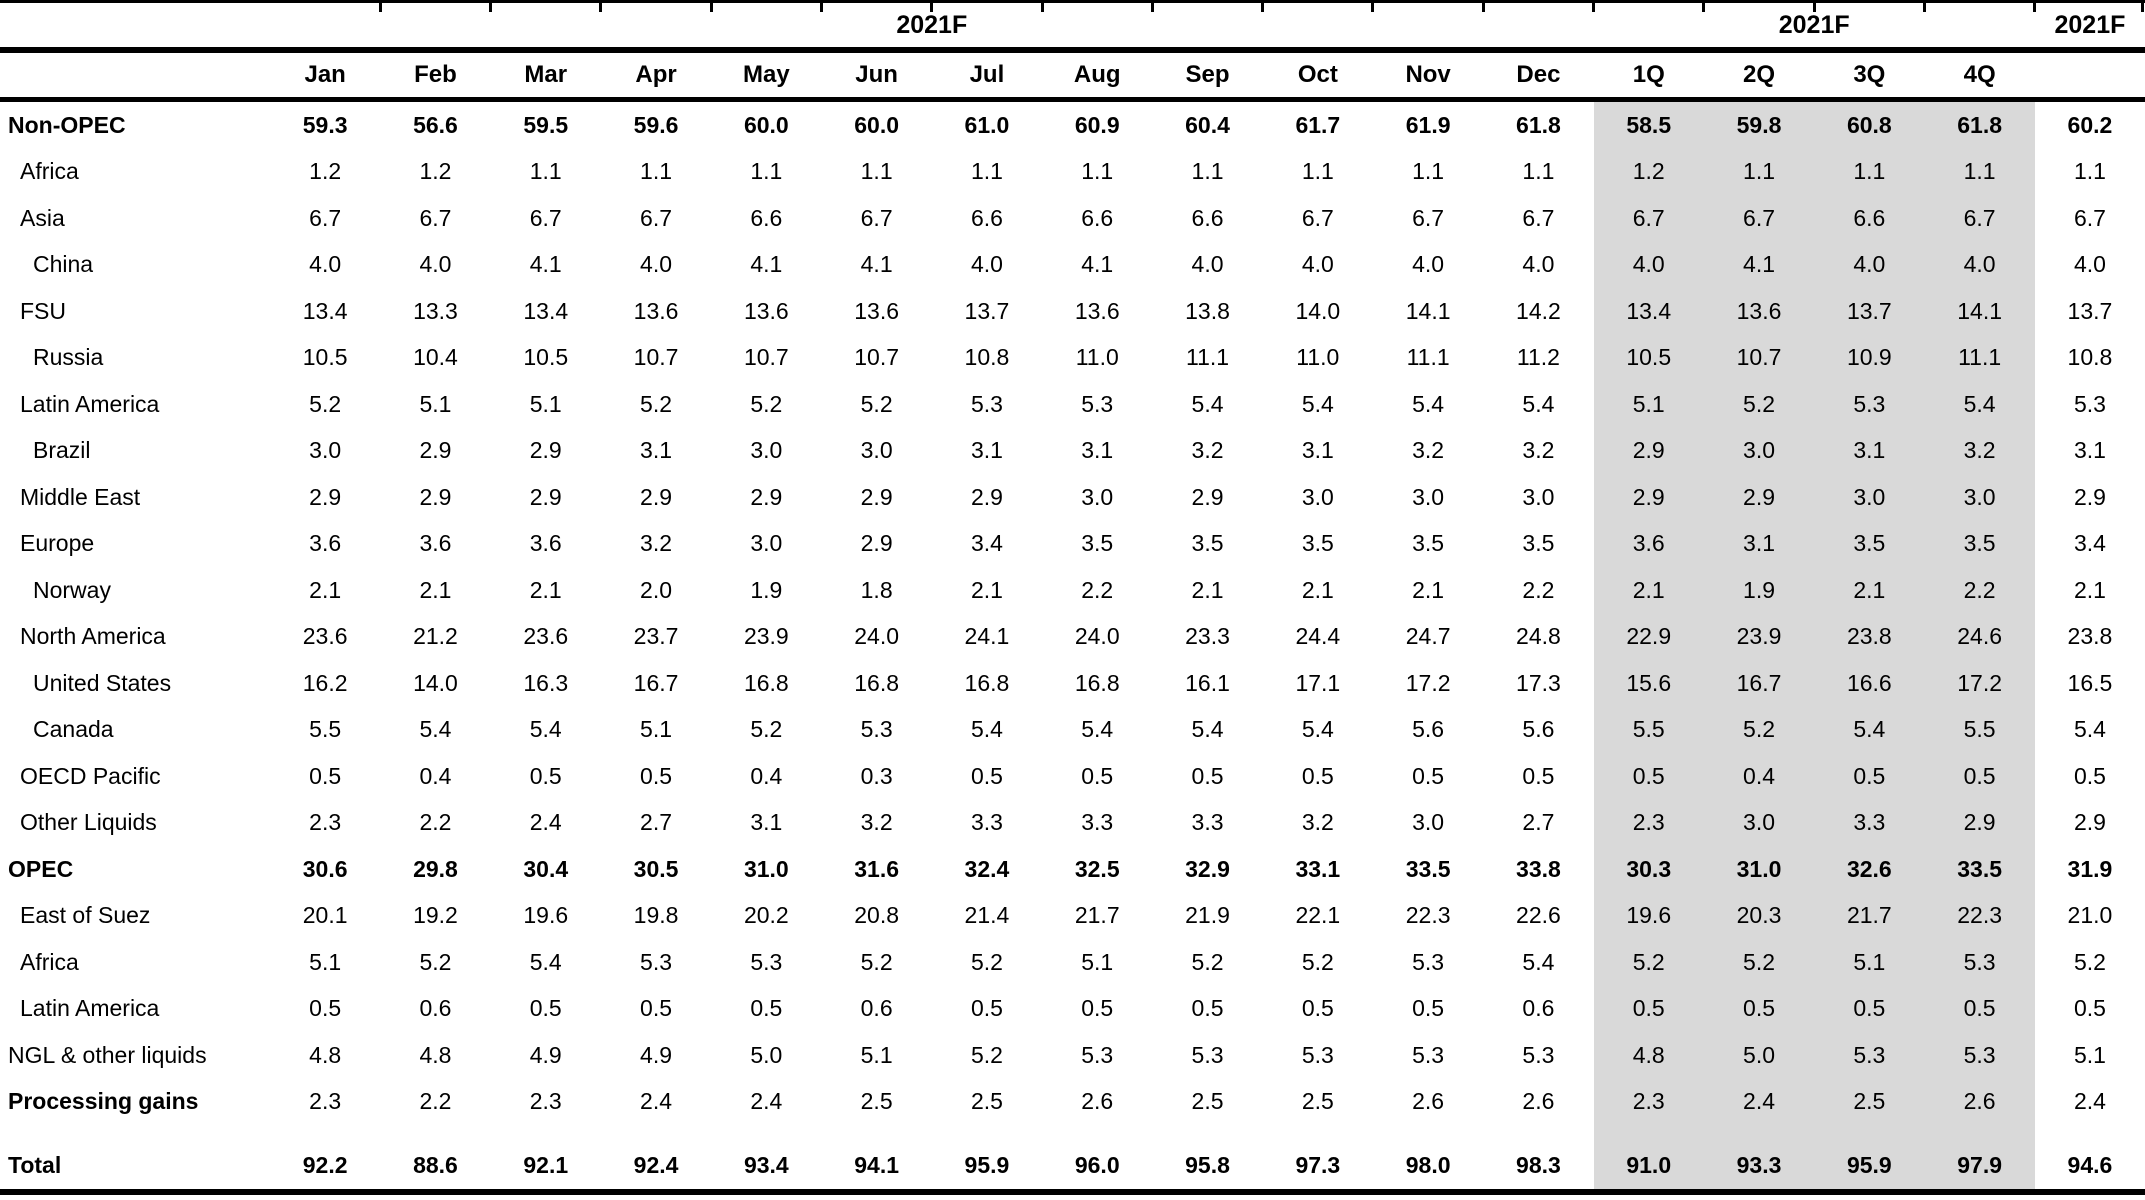 The image size is (2145, 1200). I want to click on month-value: 1.1, so click(876, 171).